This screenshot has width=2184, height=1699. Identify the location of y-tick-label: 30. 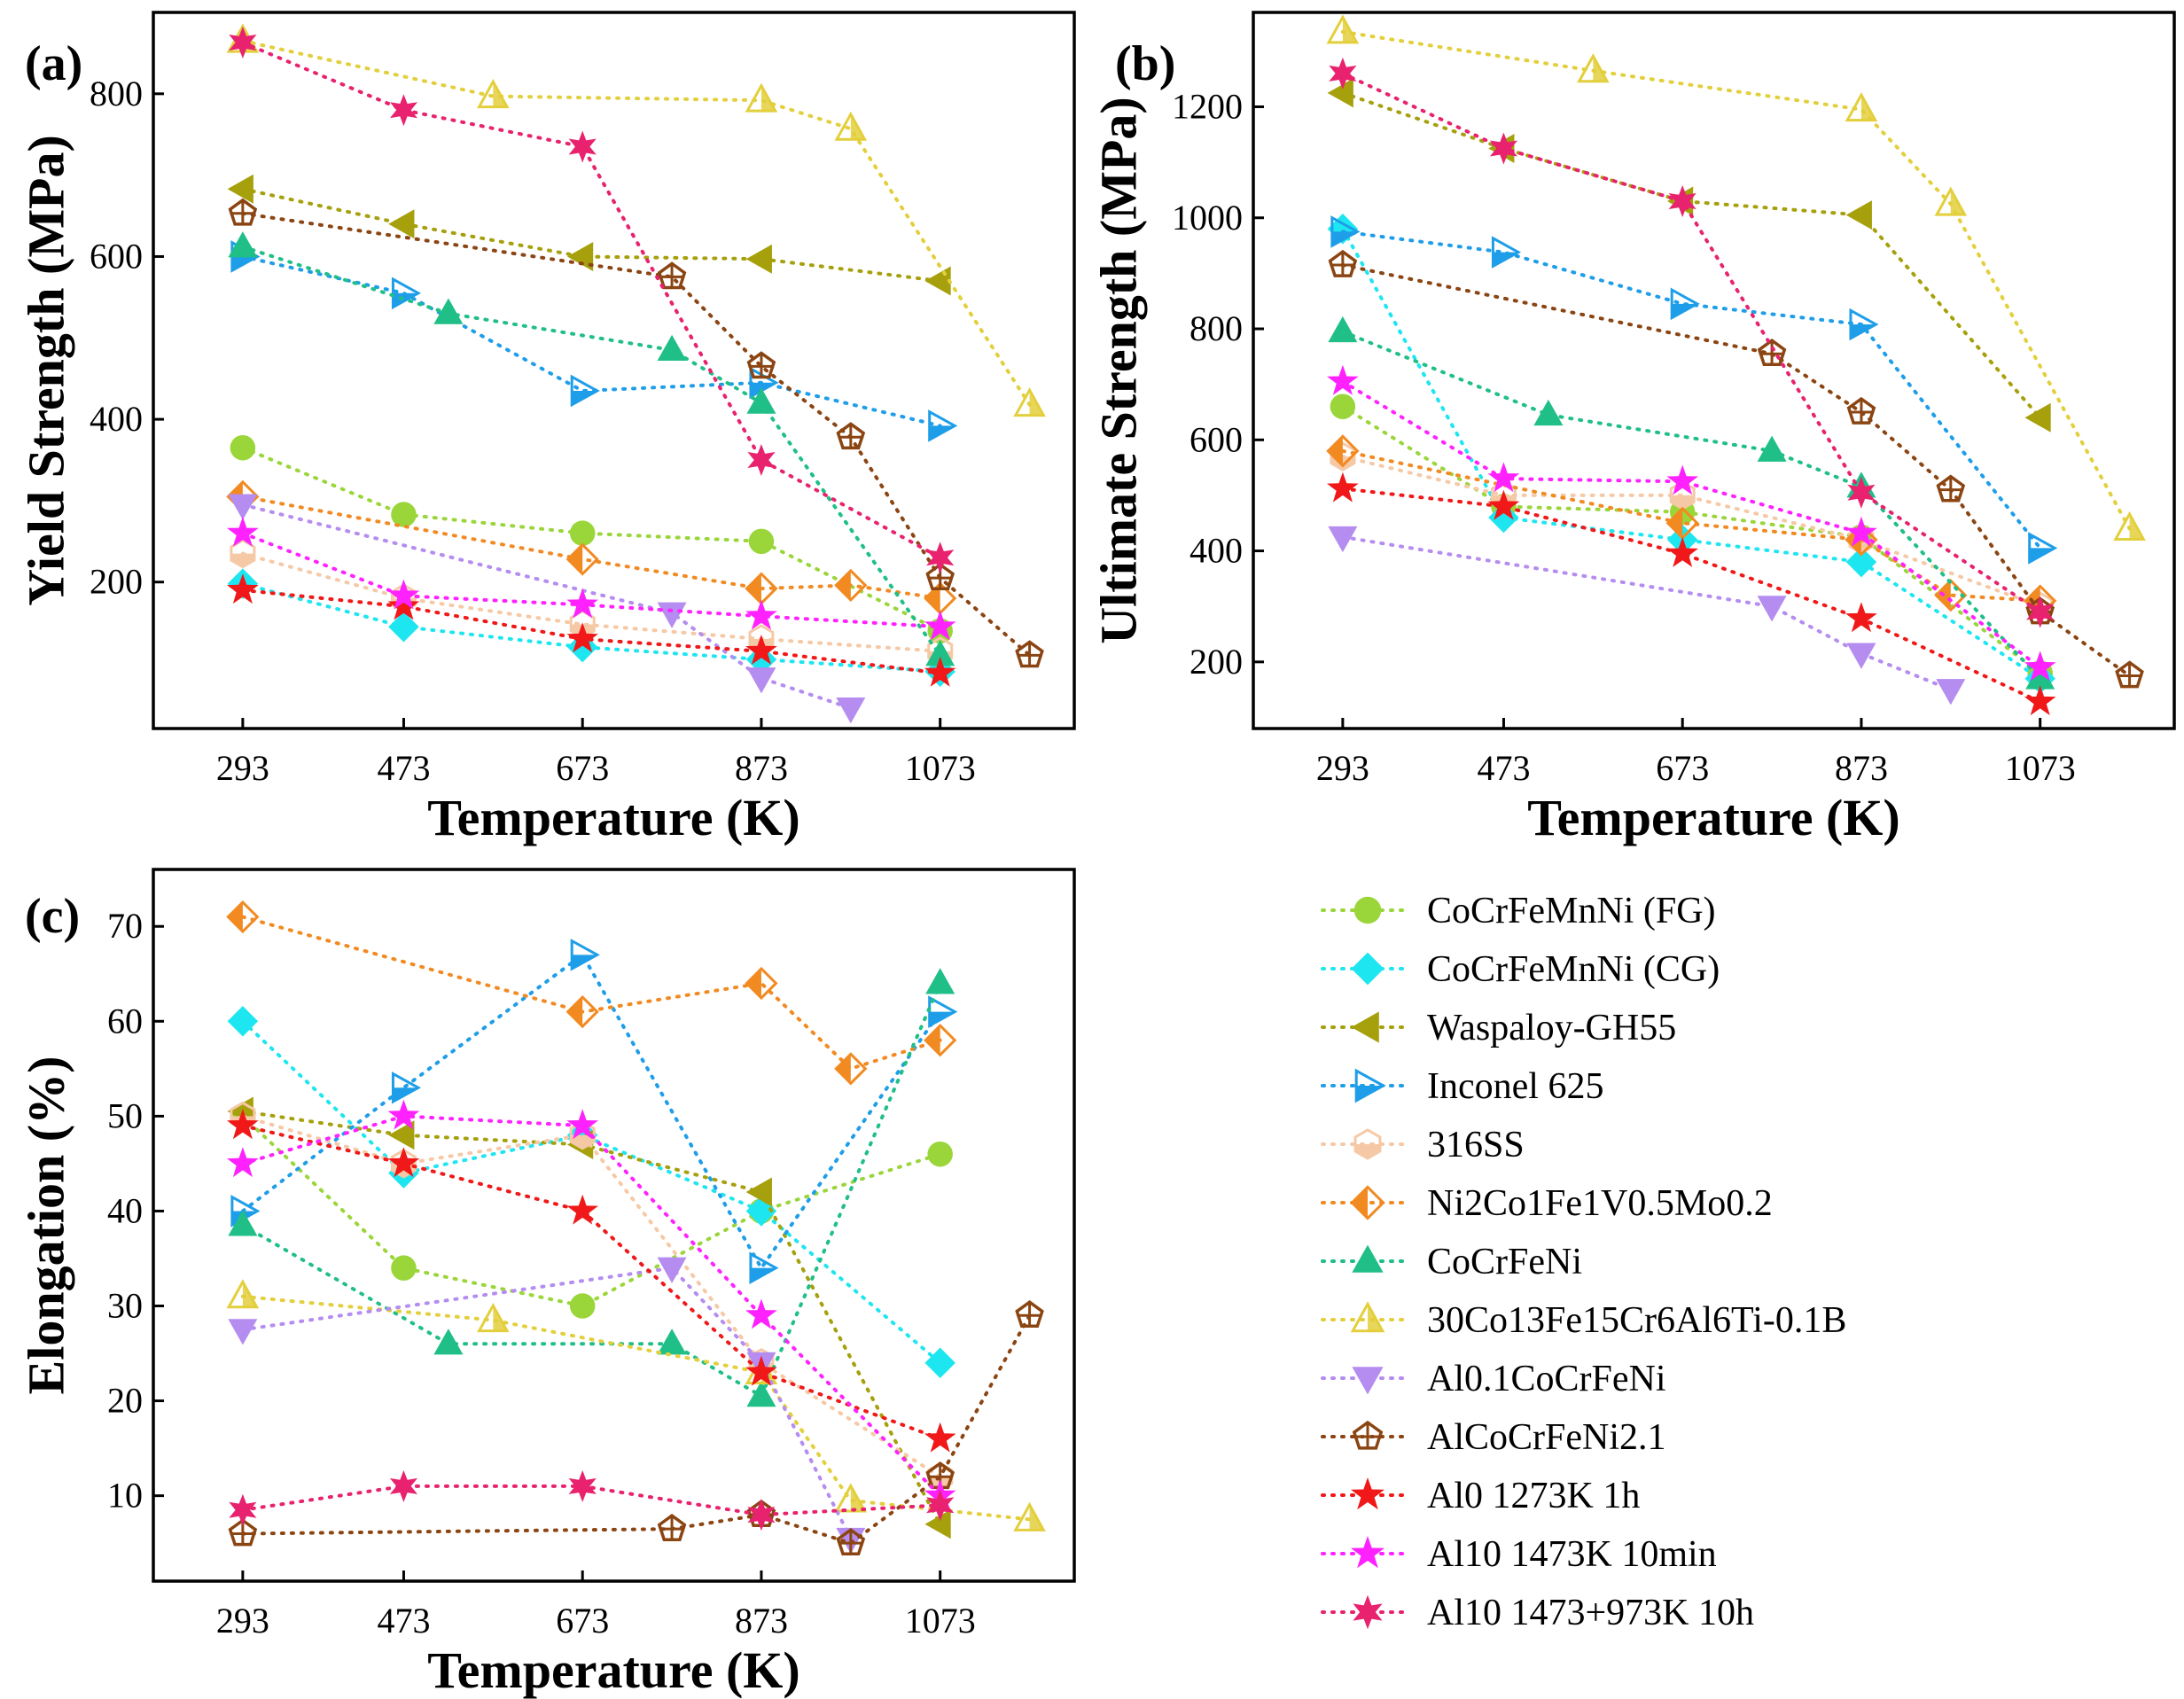
(125, 1306).